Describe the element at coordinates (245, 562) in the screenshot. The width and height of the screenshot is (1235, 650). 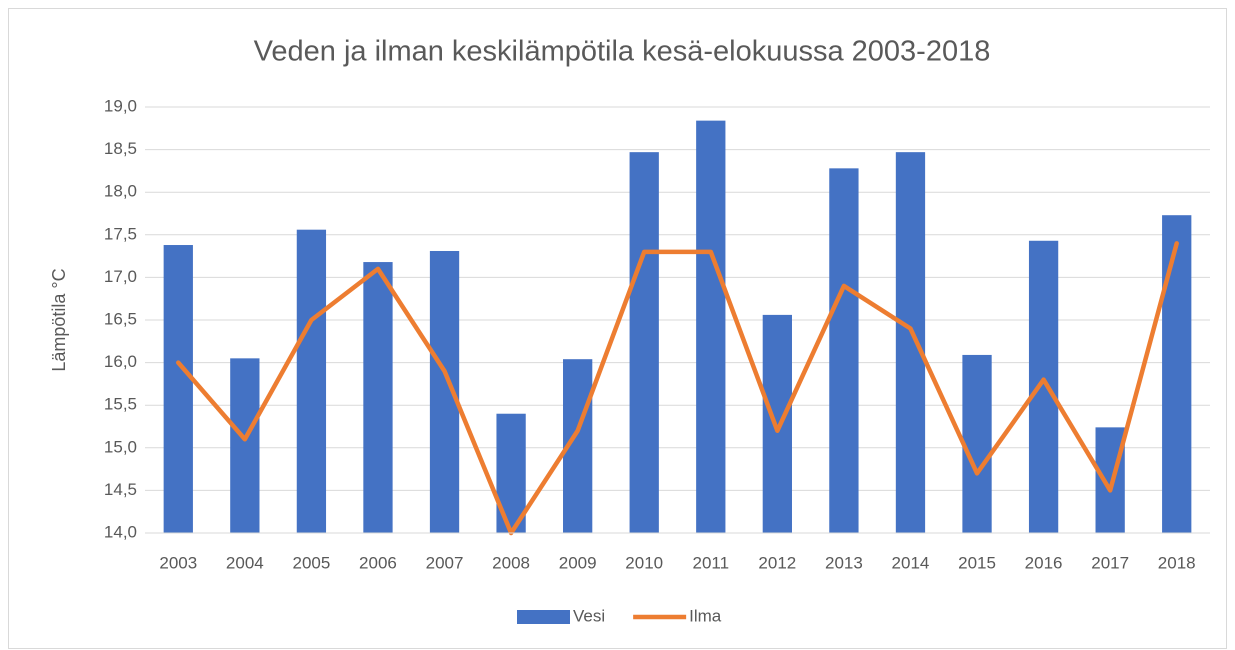
I see `x-tick-label: 2004` at that location.